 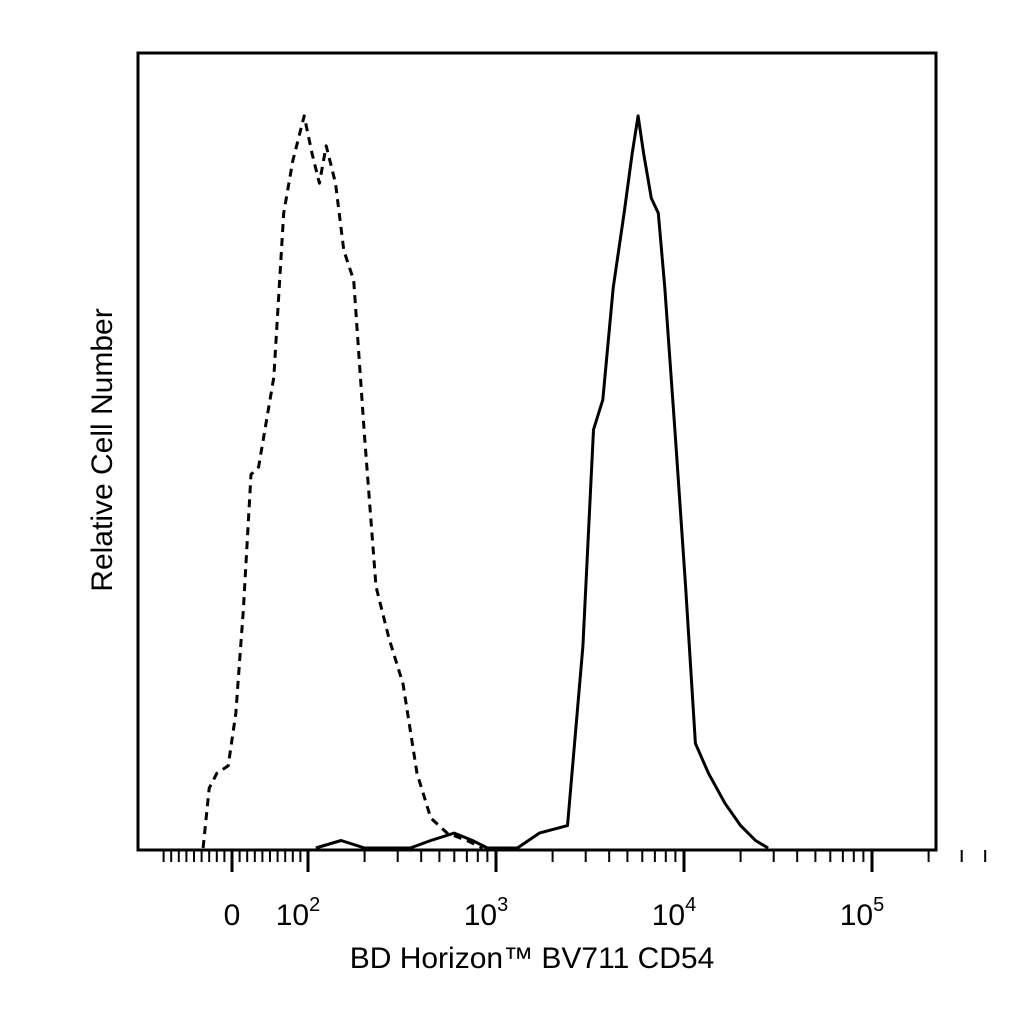 What do you see at coordinates (674, 913) in the screenshot?
I see `x-tick-label: 10⁴` at bounding box center [674, 913].